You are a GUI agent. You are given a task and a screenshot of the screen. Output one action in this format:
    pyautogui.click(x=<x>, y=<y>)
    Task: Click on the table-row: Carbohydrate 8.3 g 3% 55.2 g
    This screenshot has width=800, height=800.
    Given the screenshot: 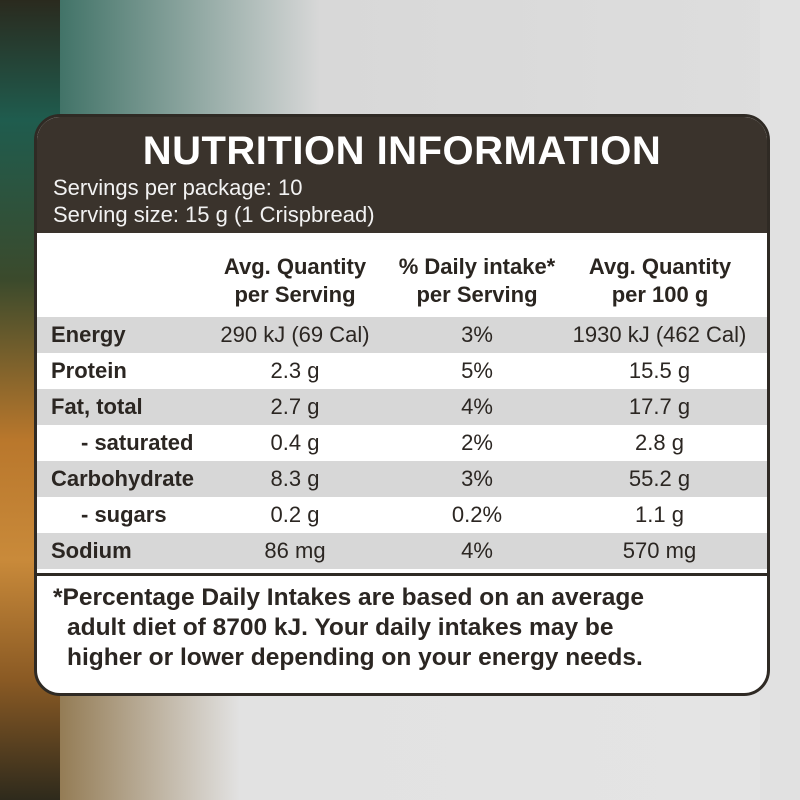 What is the action you would take?
    pyautogui.click(x=402, y=479)
    